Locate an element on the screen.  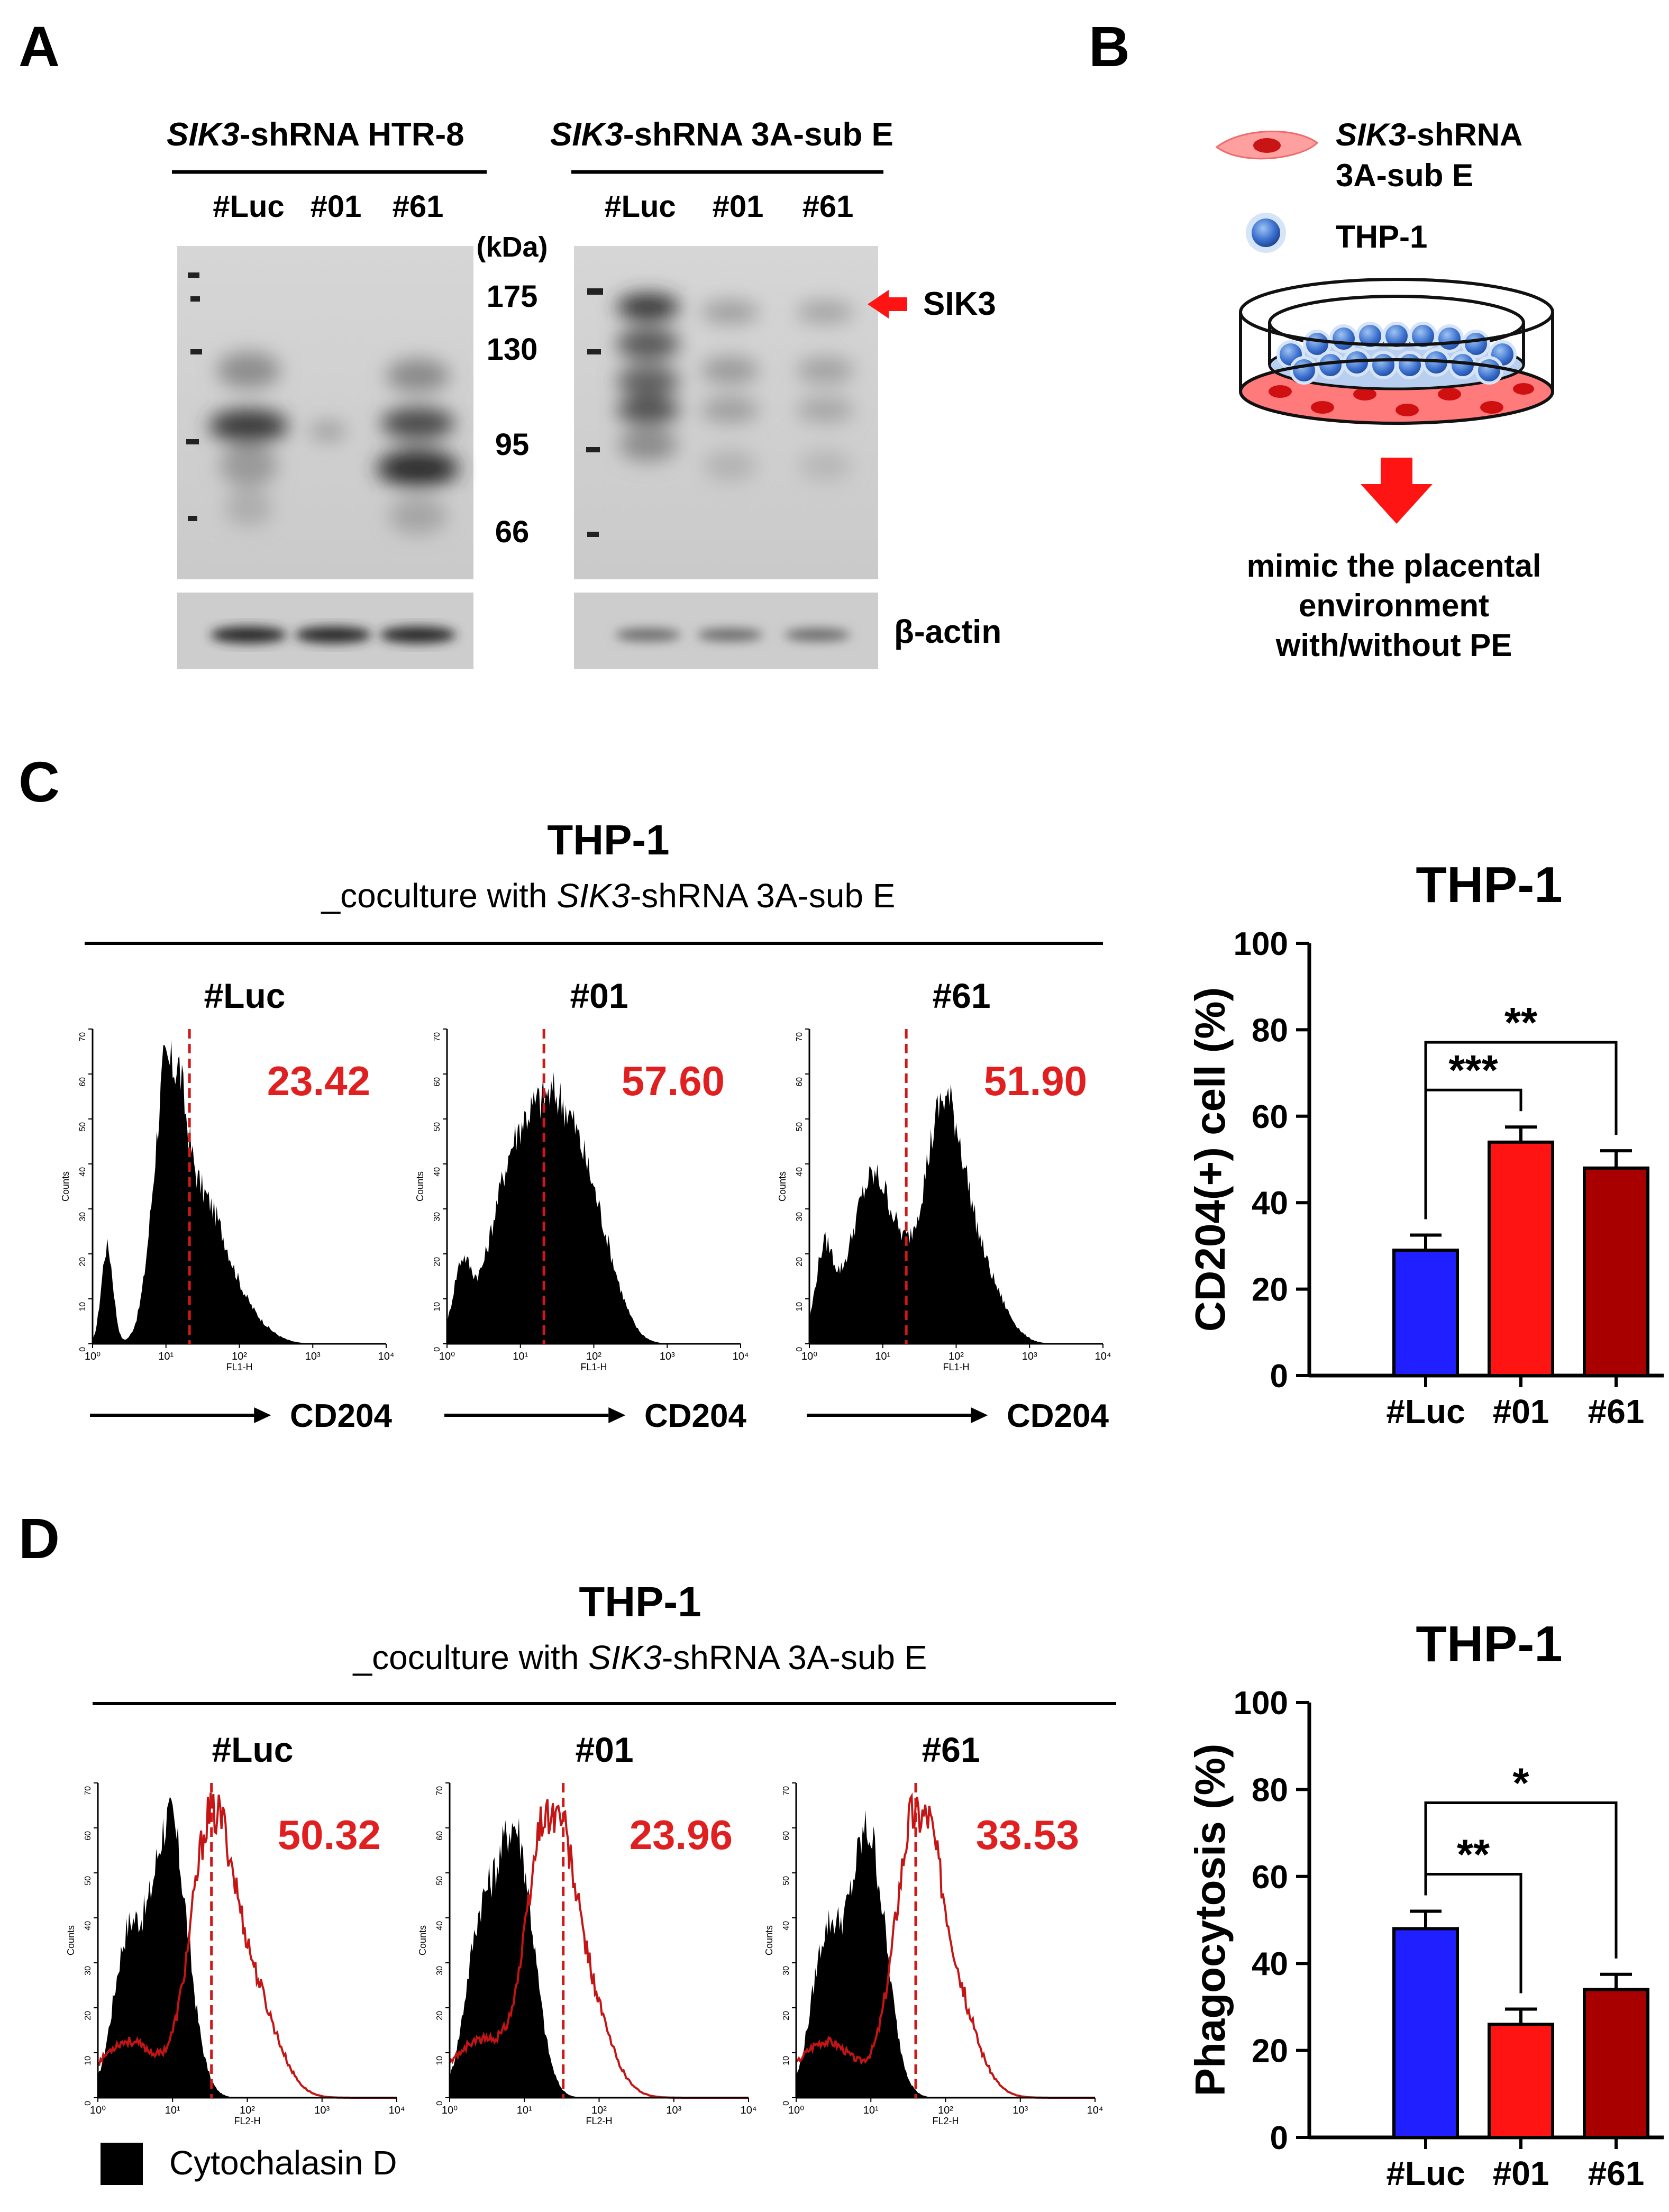
lane-label: #Luc is located at coordinates (248, 206).